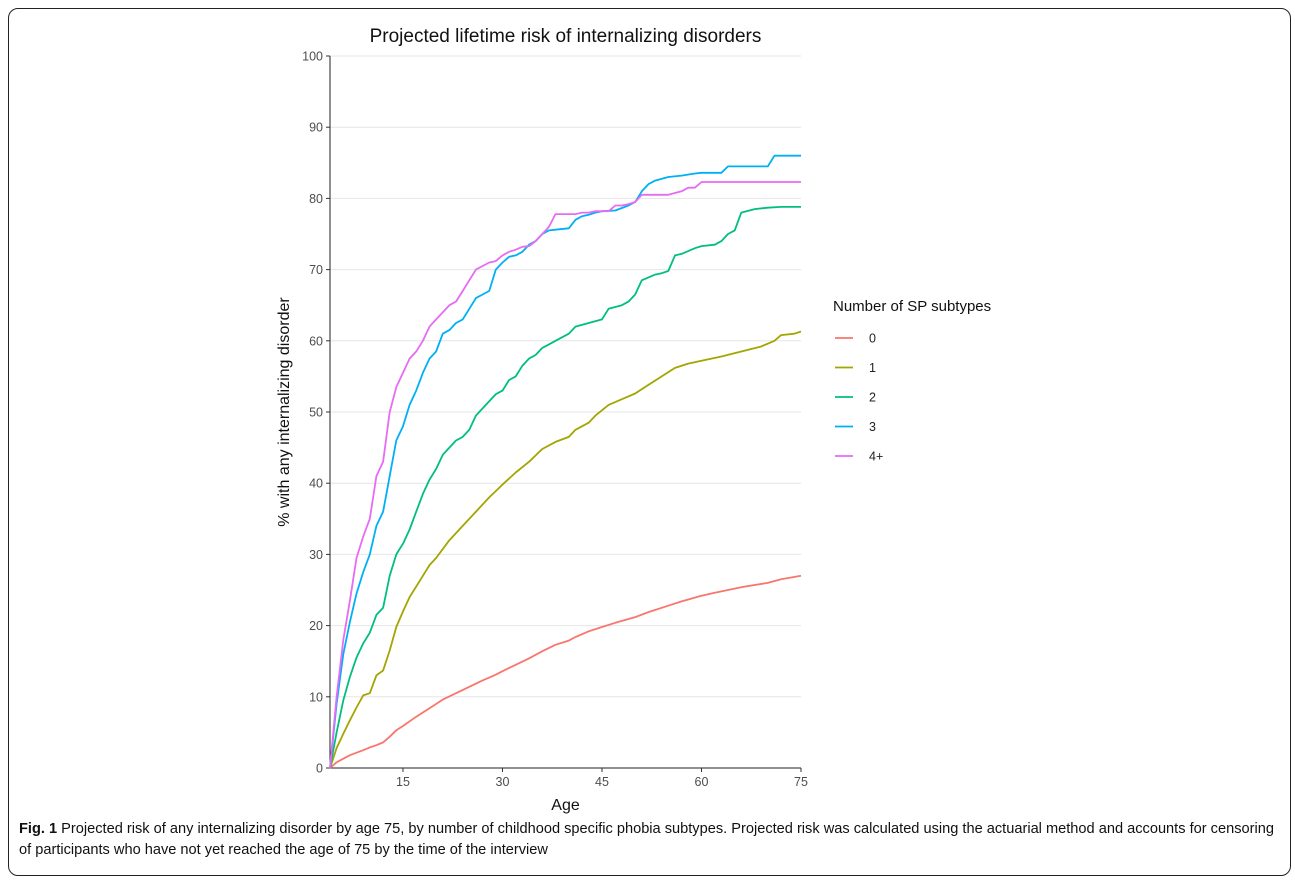  Describe the element at coordinates (316, 697) in the screenshot. I see `y-tick-label: 10` at that location.